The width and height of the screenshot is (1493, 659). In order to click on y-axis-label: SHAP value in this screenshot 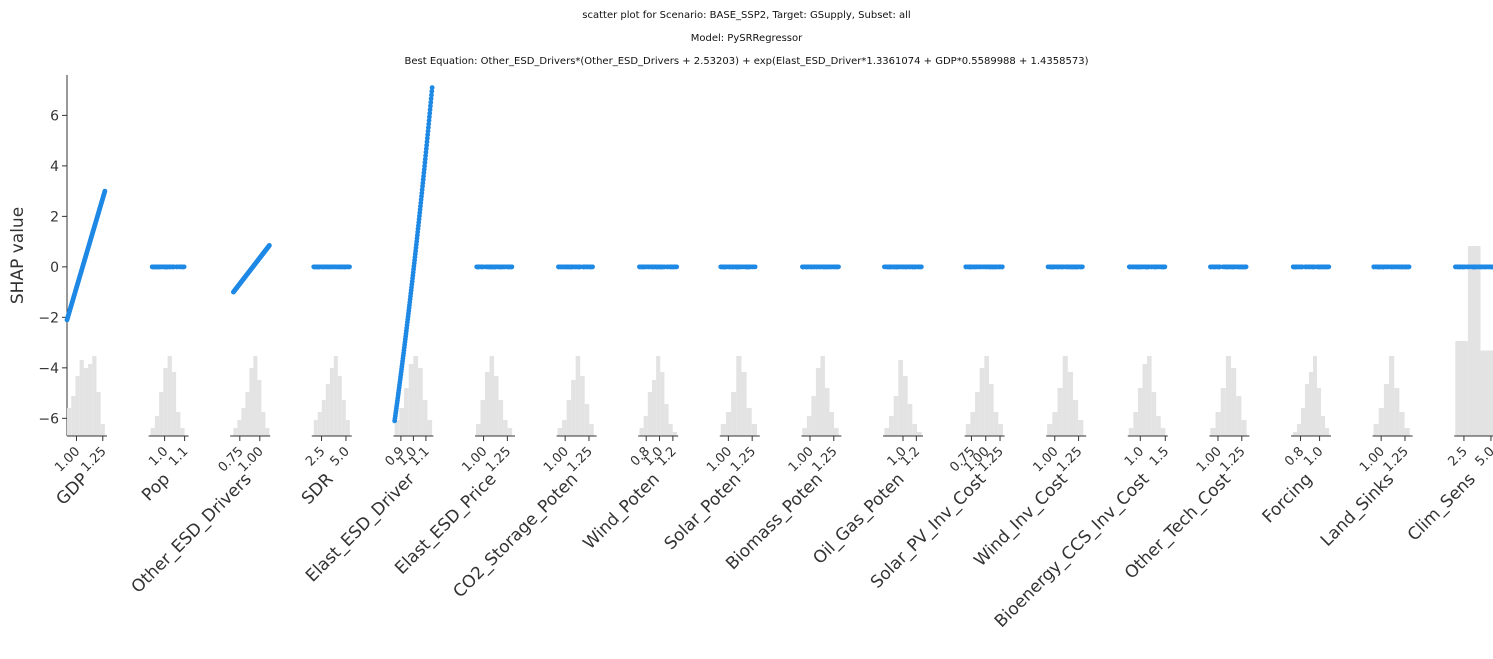, I will do `click(18, 255)`.